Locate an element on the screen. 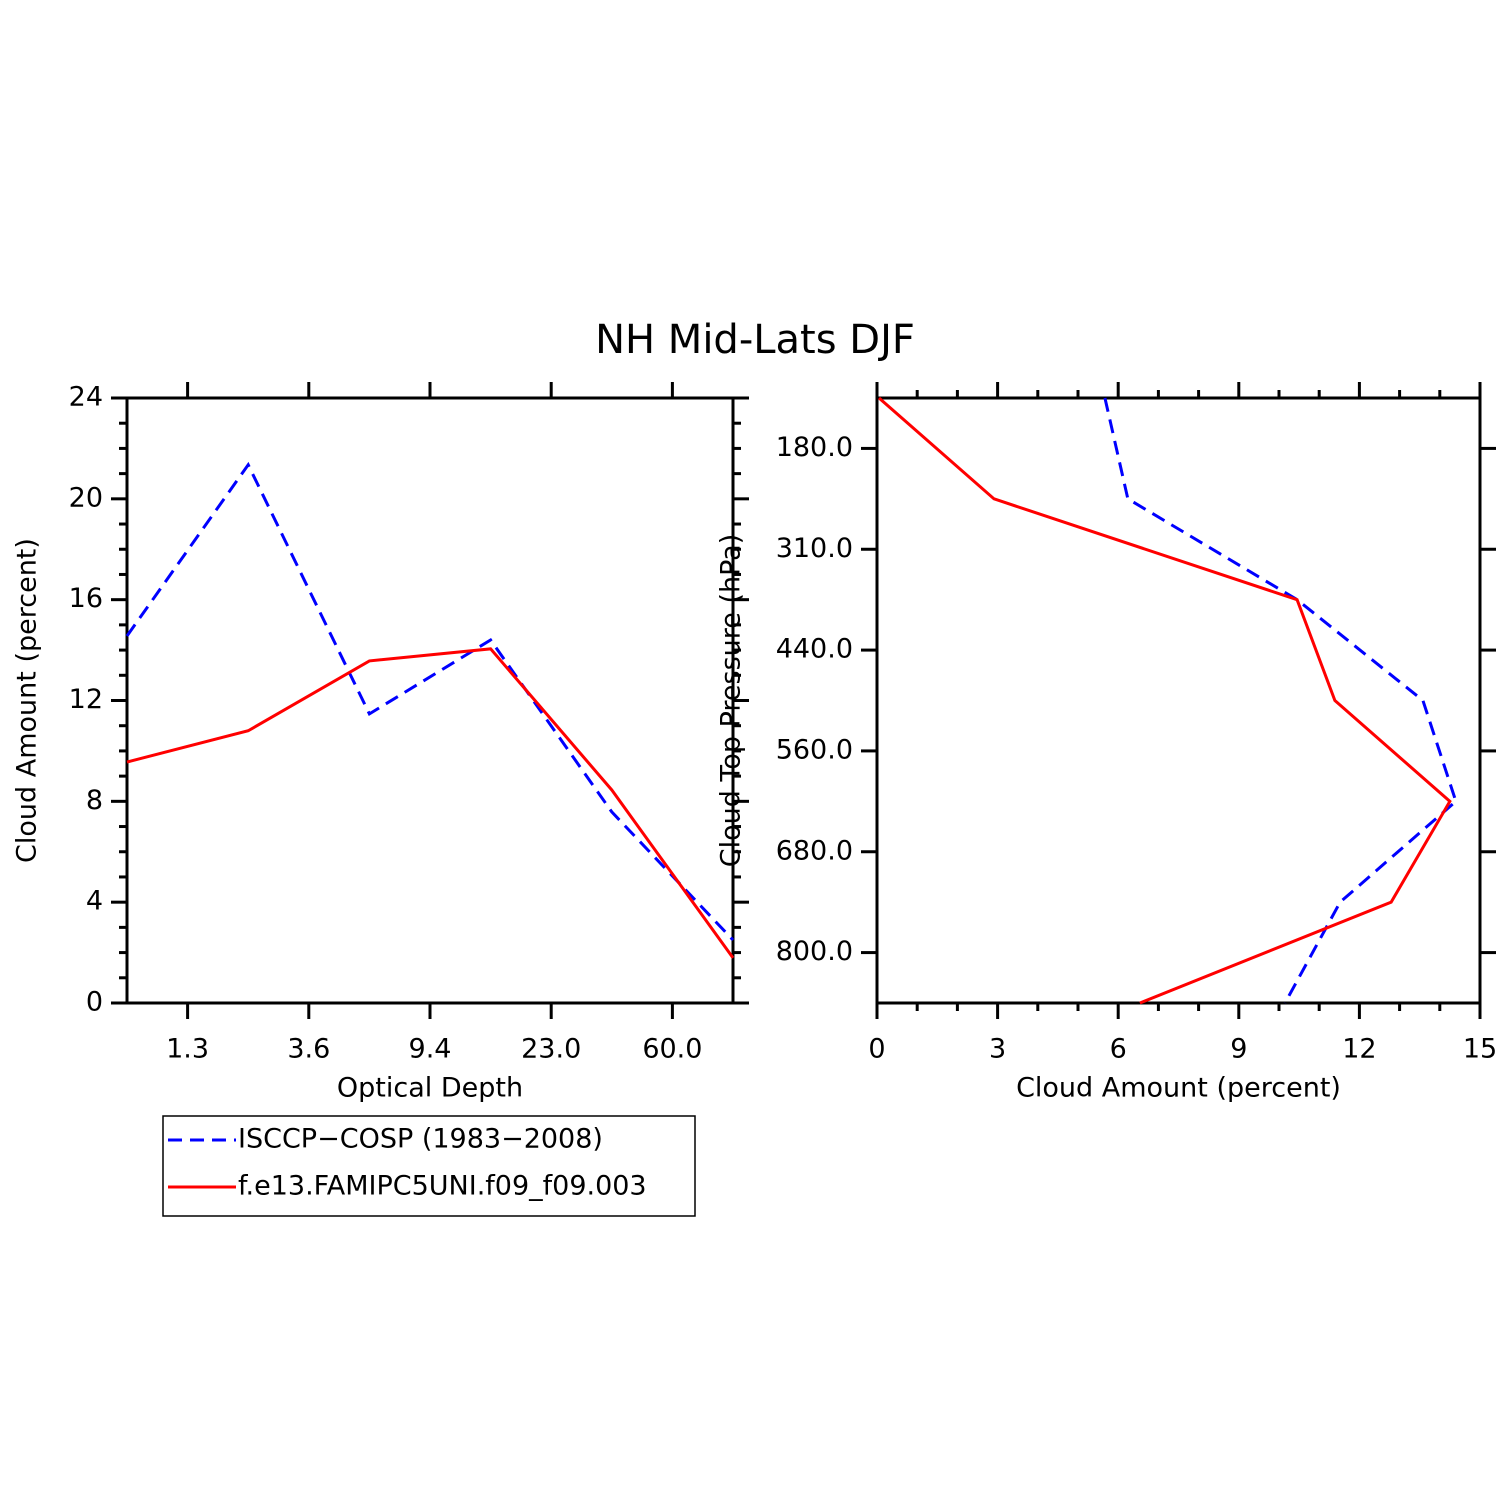  y-tick-label: 12 is located at coordinates (86, 699).